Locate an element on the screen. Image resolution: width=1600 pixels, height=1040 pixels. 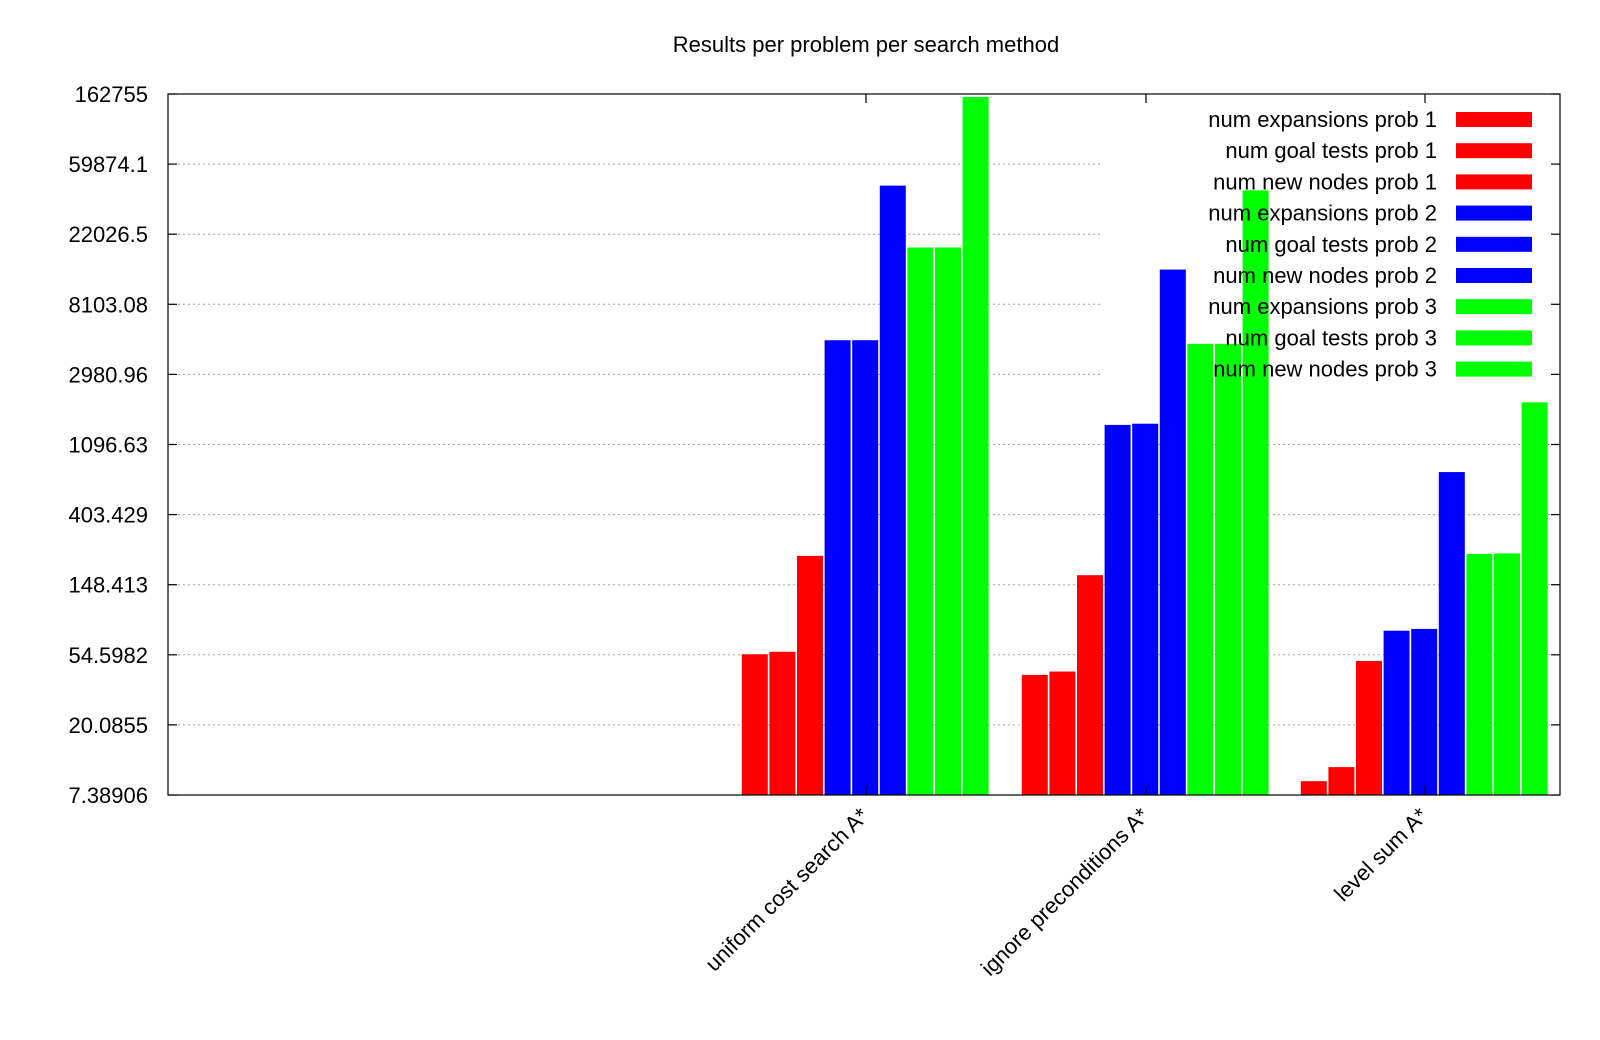
legend-label: num expansions prob 2 is located at coordinates (1322, 213).